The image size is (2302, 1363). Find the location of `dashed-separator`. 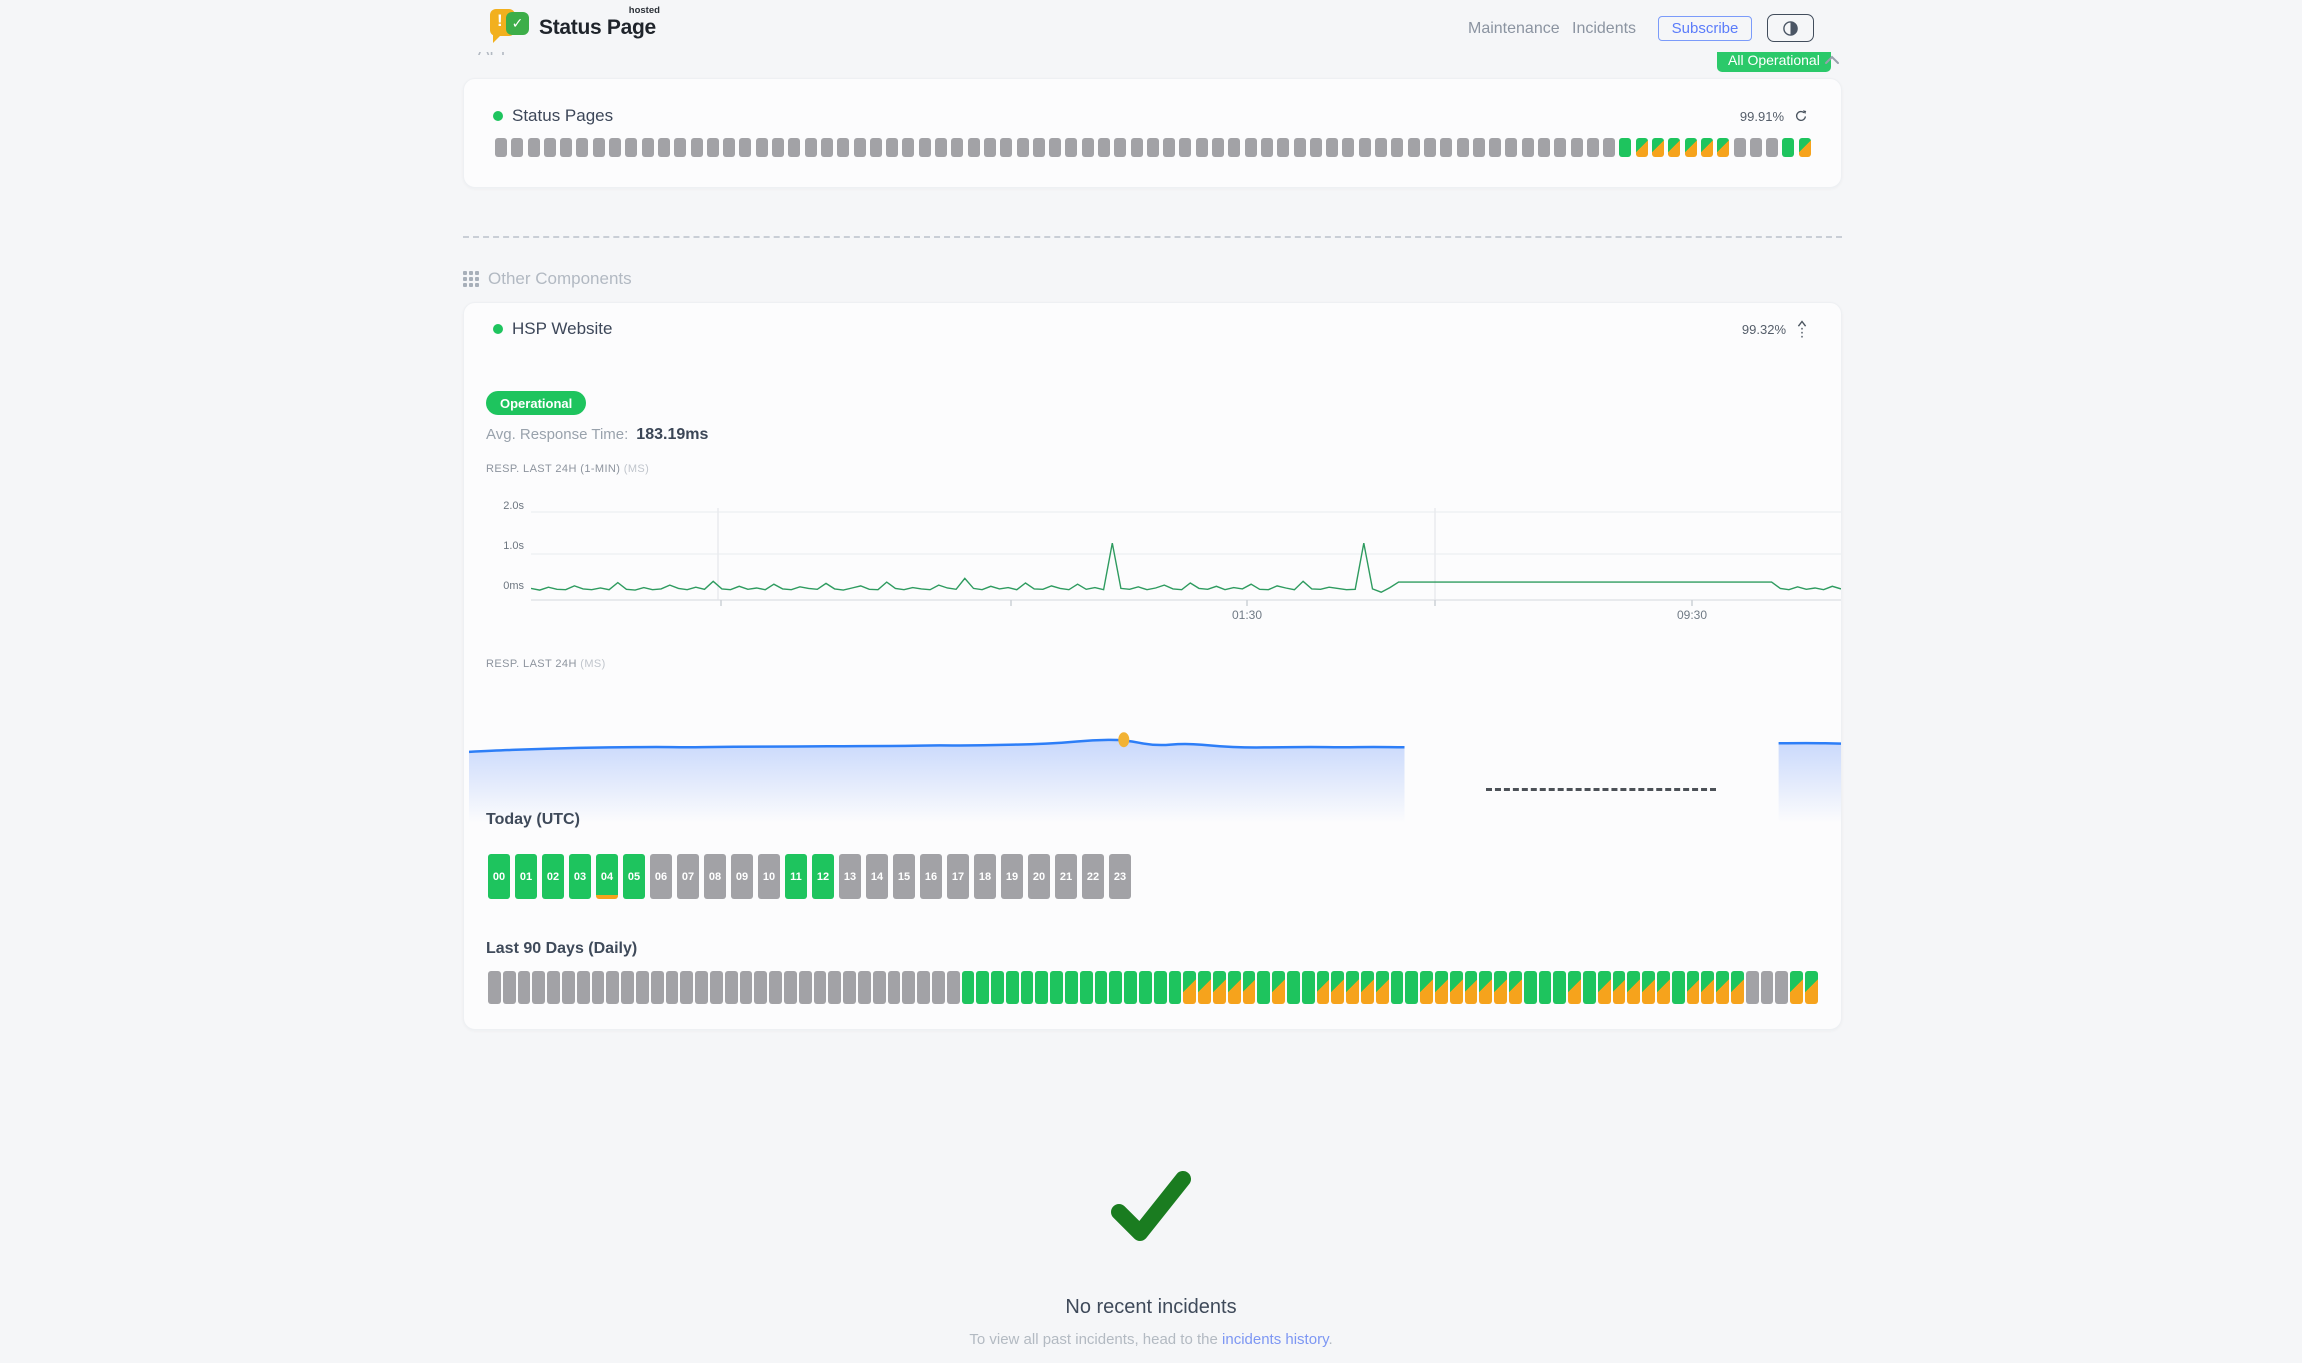

dashed-separator is located at coordinates (1152, 237).